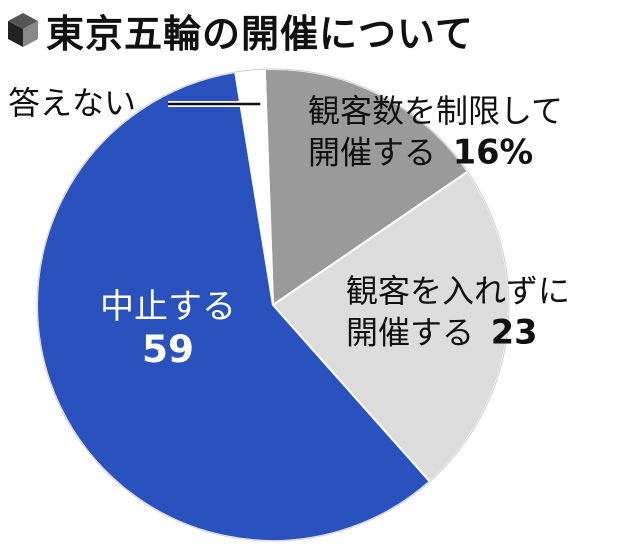 The width and height of the screenshot is (640, 547). What do you see at coordinates (484, 152) in the screenshot?
I see `slice-value-0: 16%` at bounding box center [484, 152].